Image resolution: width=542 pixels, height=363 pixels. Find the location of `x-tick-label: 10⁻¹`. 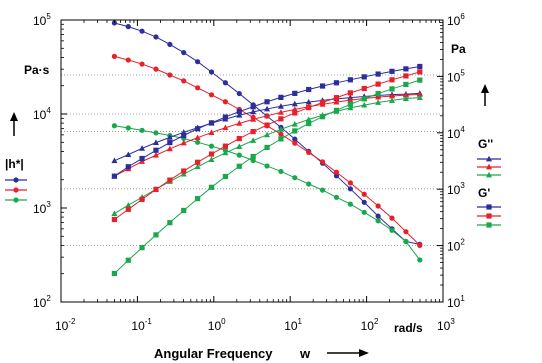

x-tick-label: 10⁻¹ is located at coordinates (141, 325).